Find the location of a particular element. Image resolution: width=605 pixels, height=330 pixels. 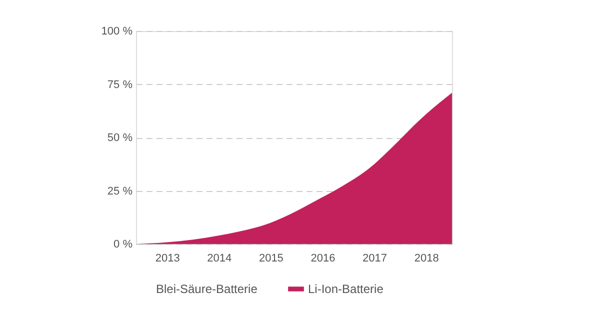

y-tick-label: 50 % is located at coordinates (120, 138).